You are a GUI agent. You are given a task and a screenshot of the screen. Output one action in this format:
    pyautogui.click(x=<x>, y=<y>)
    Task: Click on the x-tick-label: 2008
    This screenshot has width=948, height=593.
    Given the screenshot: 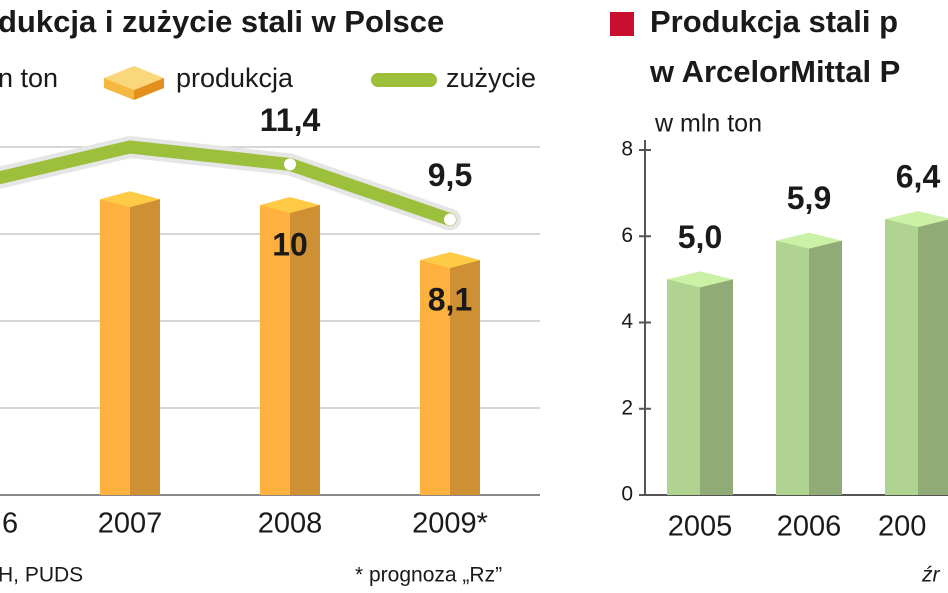 What is the action you would take?
    pyautogui.click(x=290, y=524)
    